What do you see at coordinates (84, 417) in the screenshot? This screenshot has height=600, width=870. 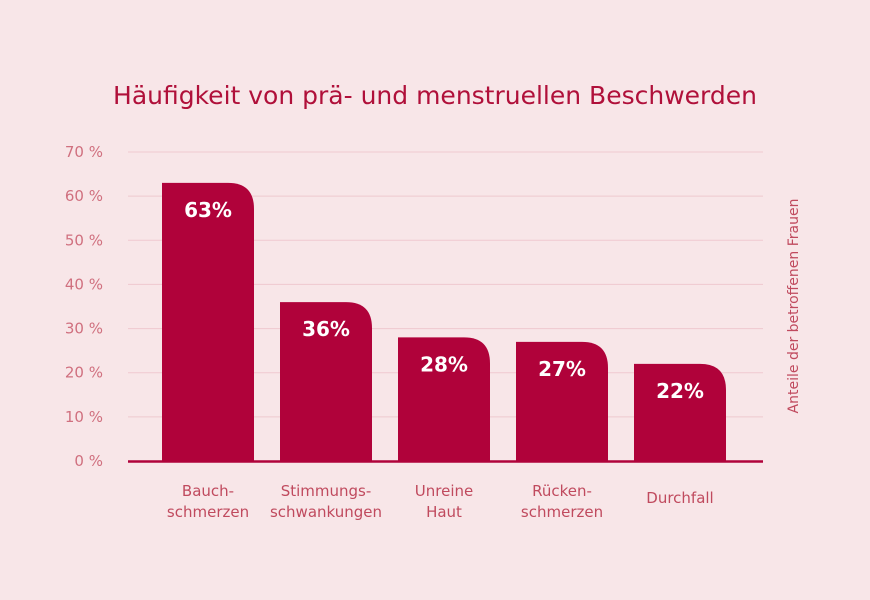 I see `y-tick-label: 10 %` at bounding box center [84, 417].